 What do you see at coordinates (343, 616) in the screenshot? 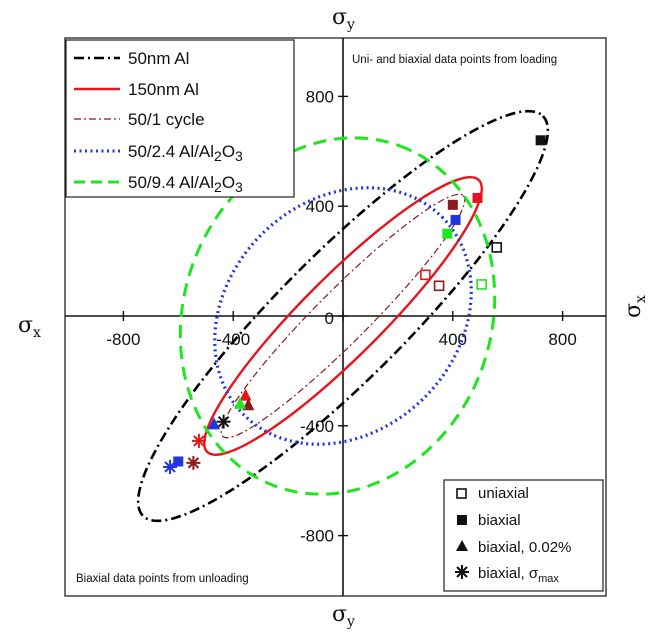
I see `bottom-axis-label: σy` at bounding box center [343, 616].